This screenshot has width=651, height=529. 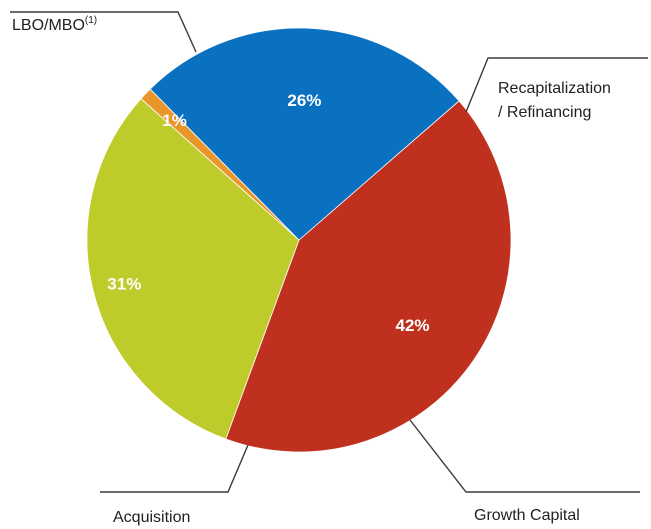 What do you see at coordinates (151, 517) in the screenshot?
I see `label-acquisition: Acquisition` at bounding box center [151, 517].